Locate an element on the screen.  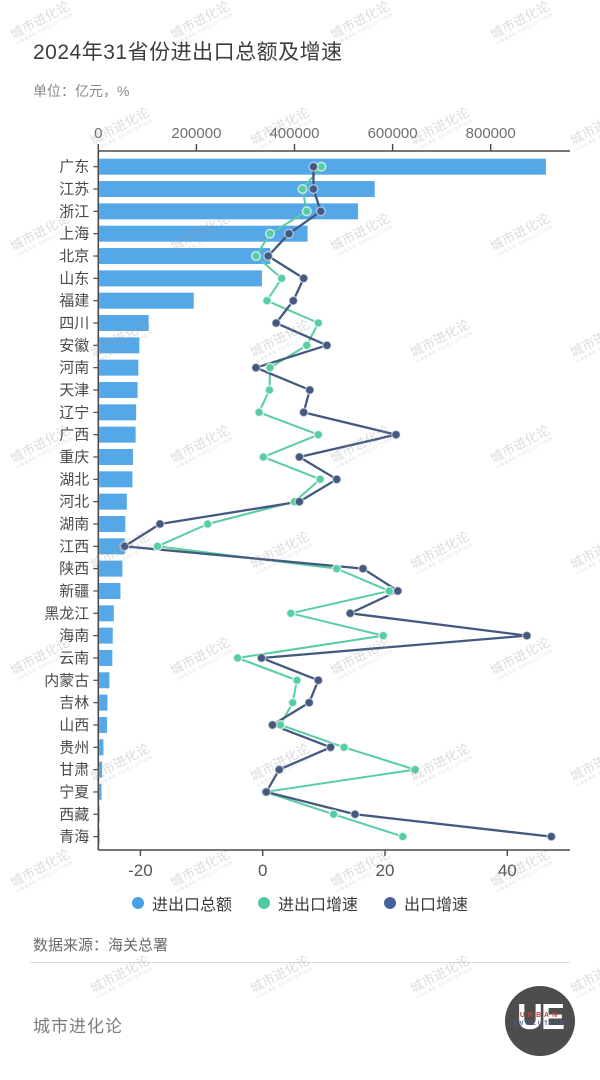
province-label: 河南 is located at coordinates (74, 368).